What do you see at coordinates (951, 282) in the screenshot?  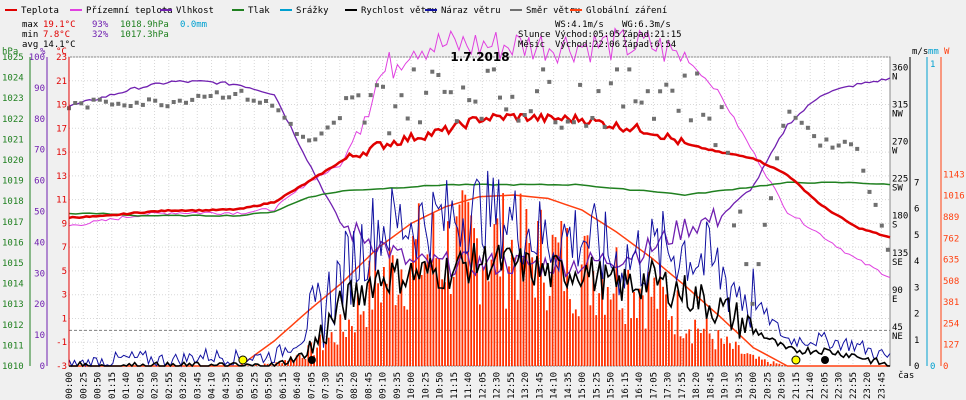 I see `w-tick-label: 508` at bounding box center [951, 282].